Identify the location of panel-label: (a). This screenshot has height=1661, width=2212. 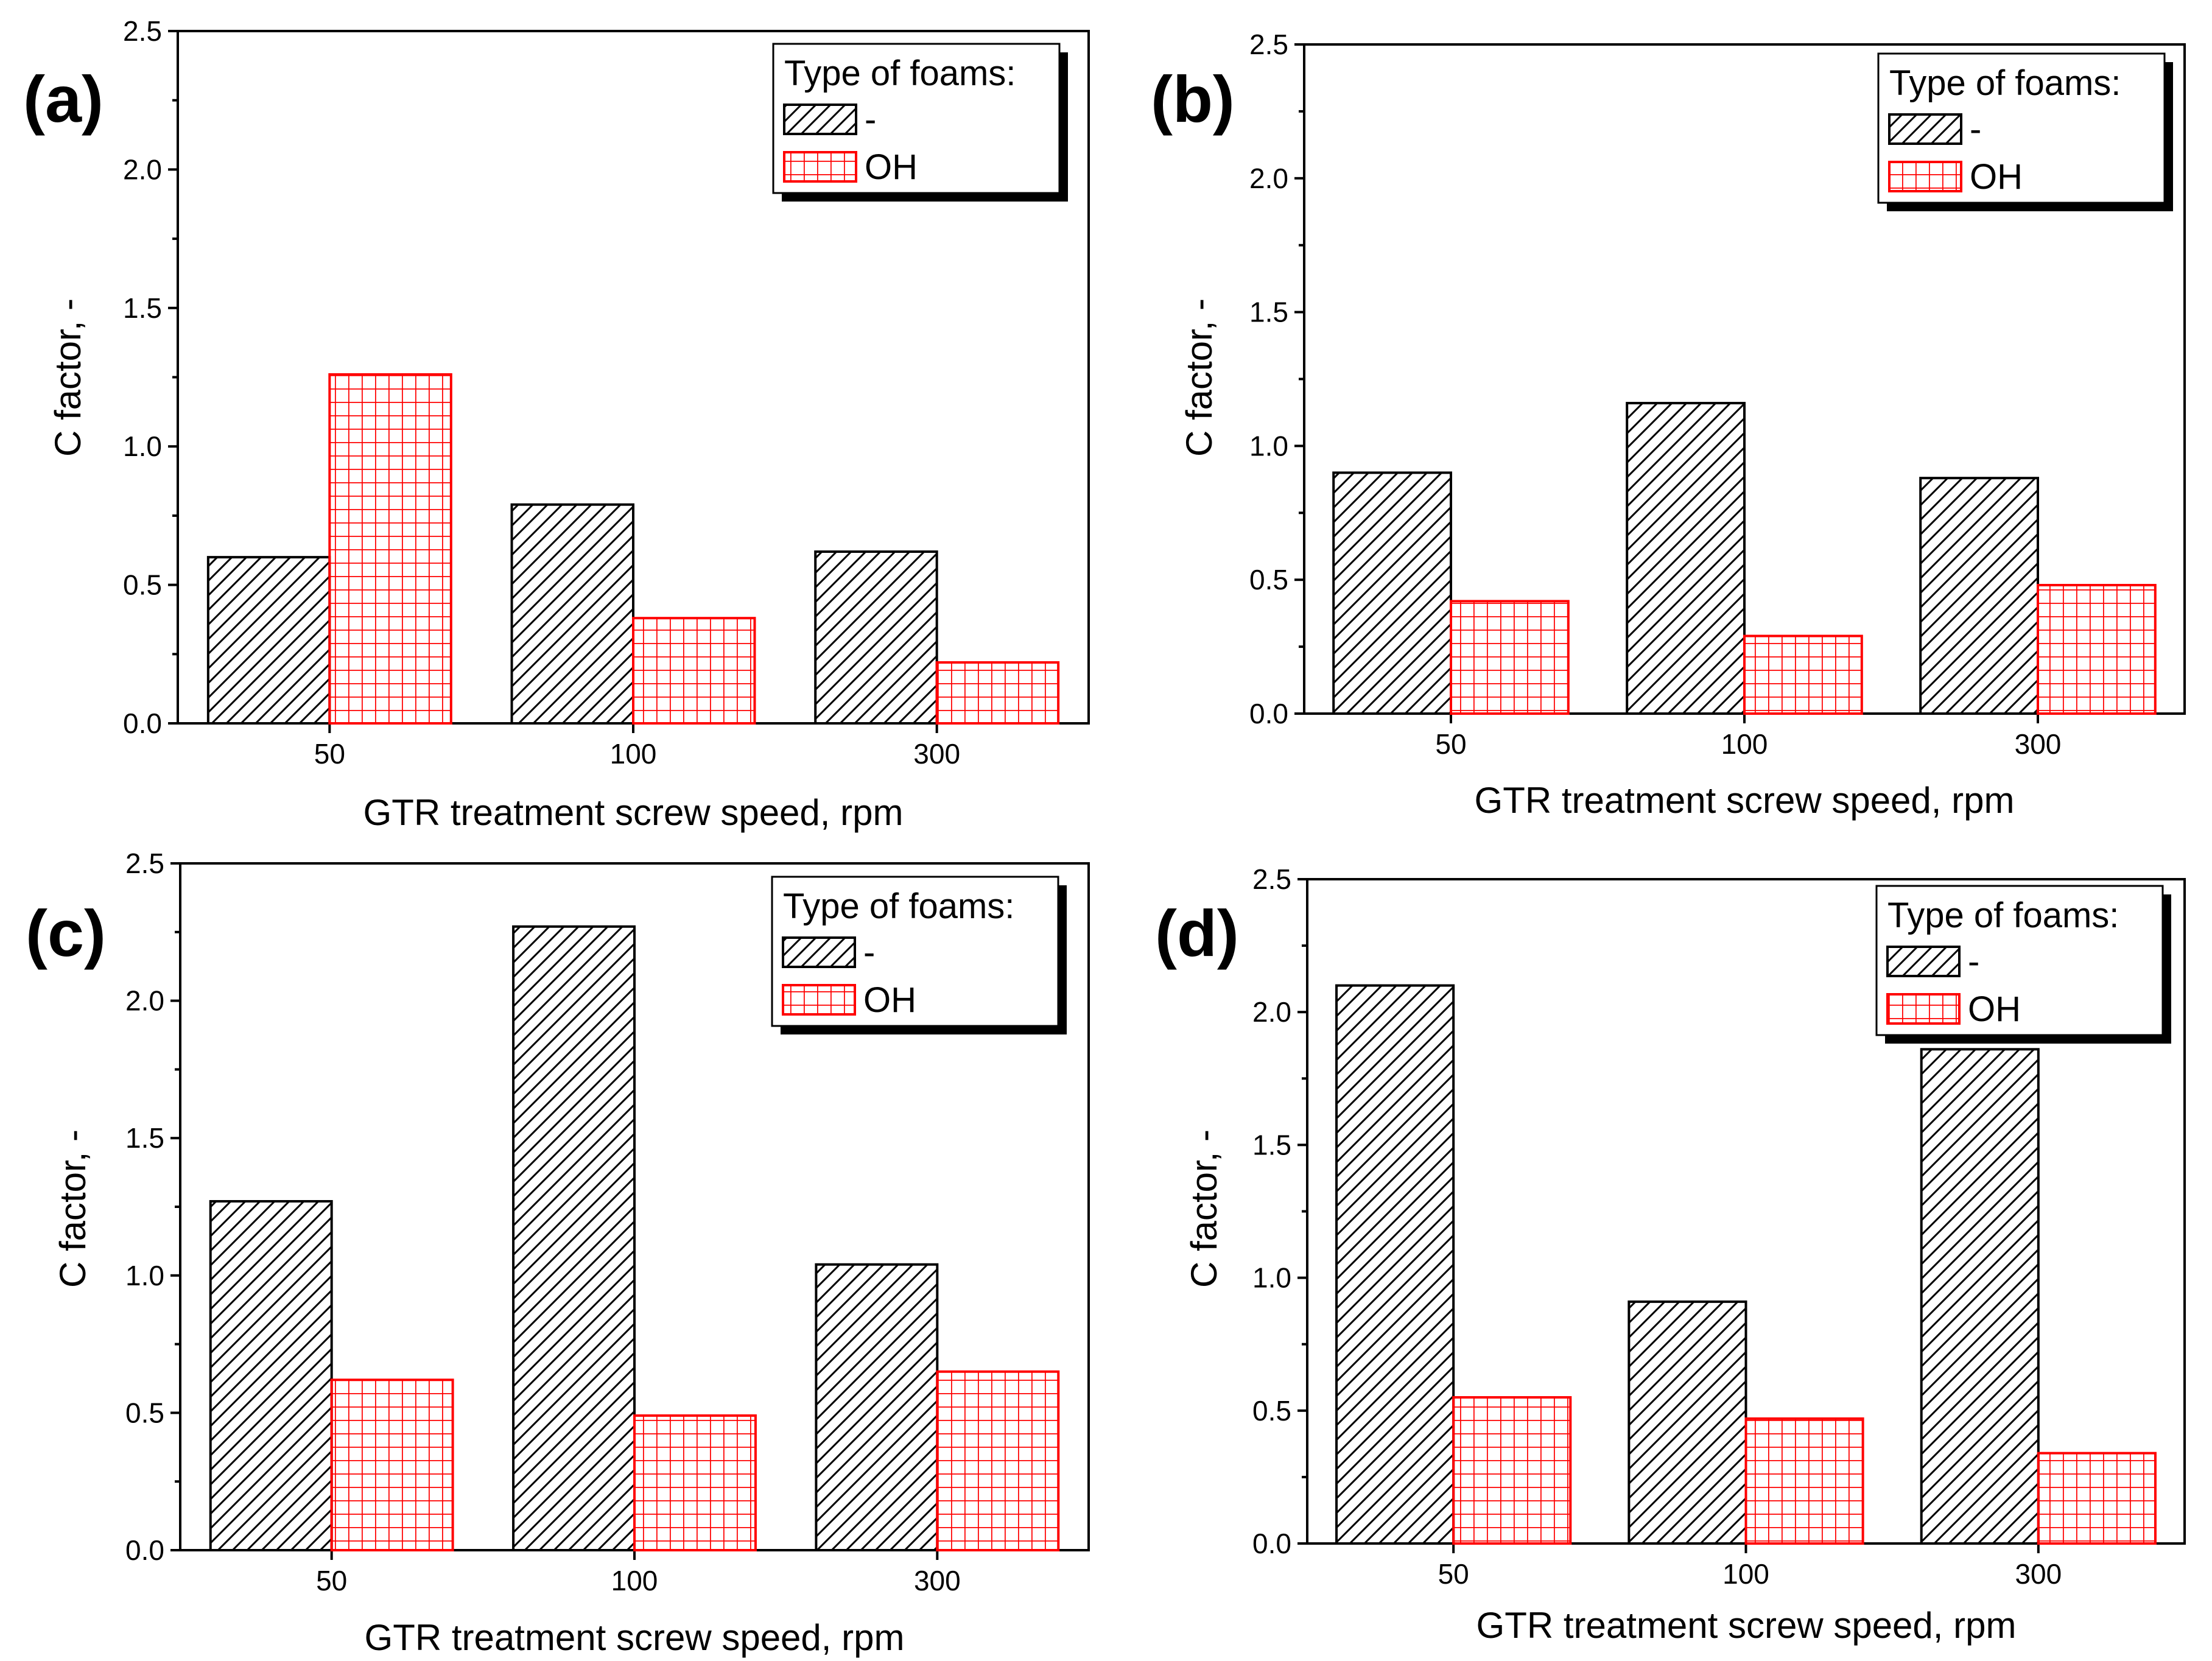
(64, 99).